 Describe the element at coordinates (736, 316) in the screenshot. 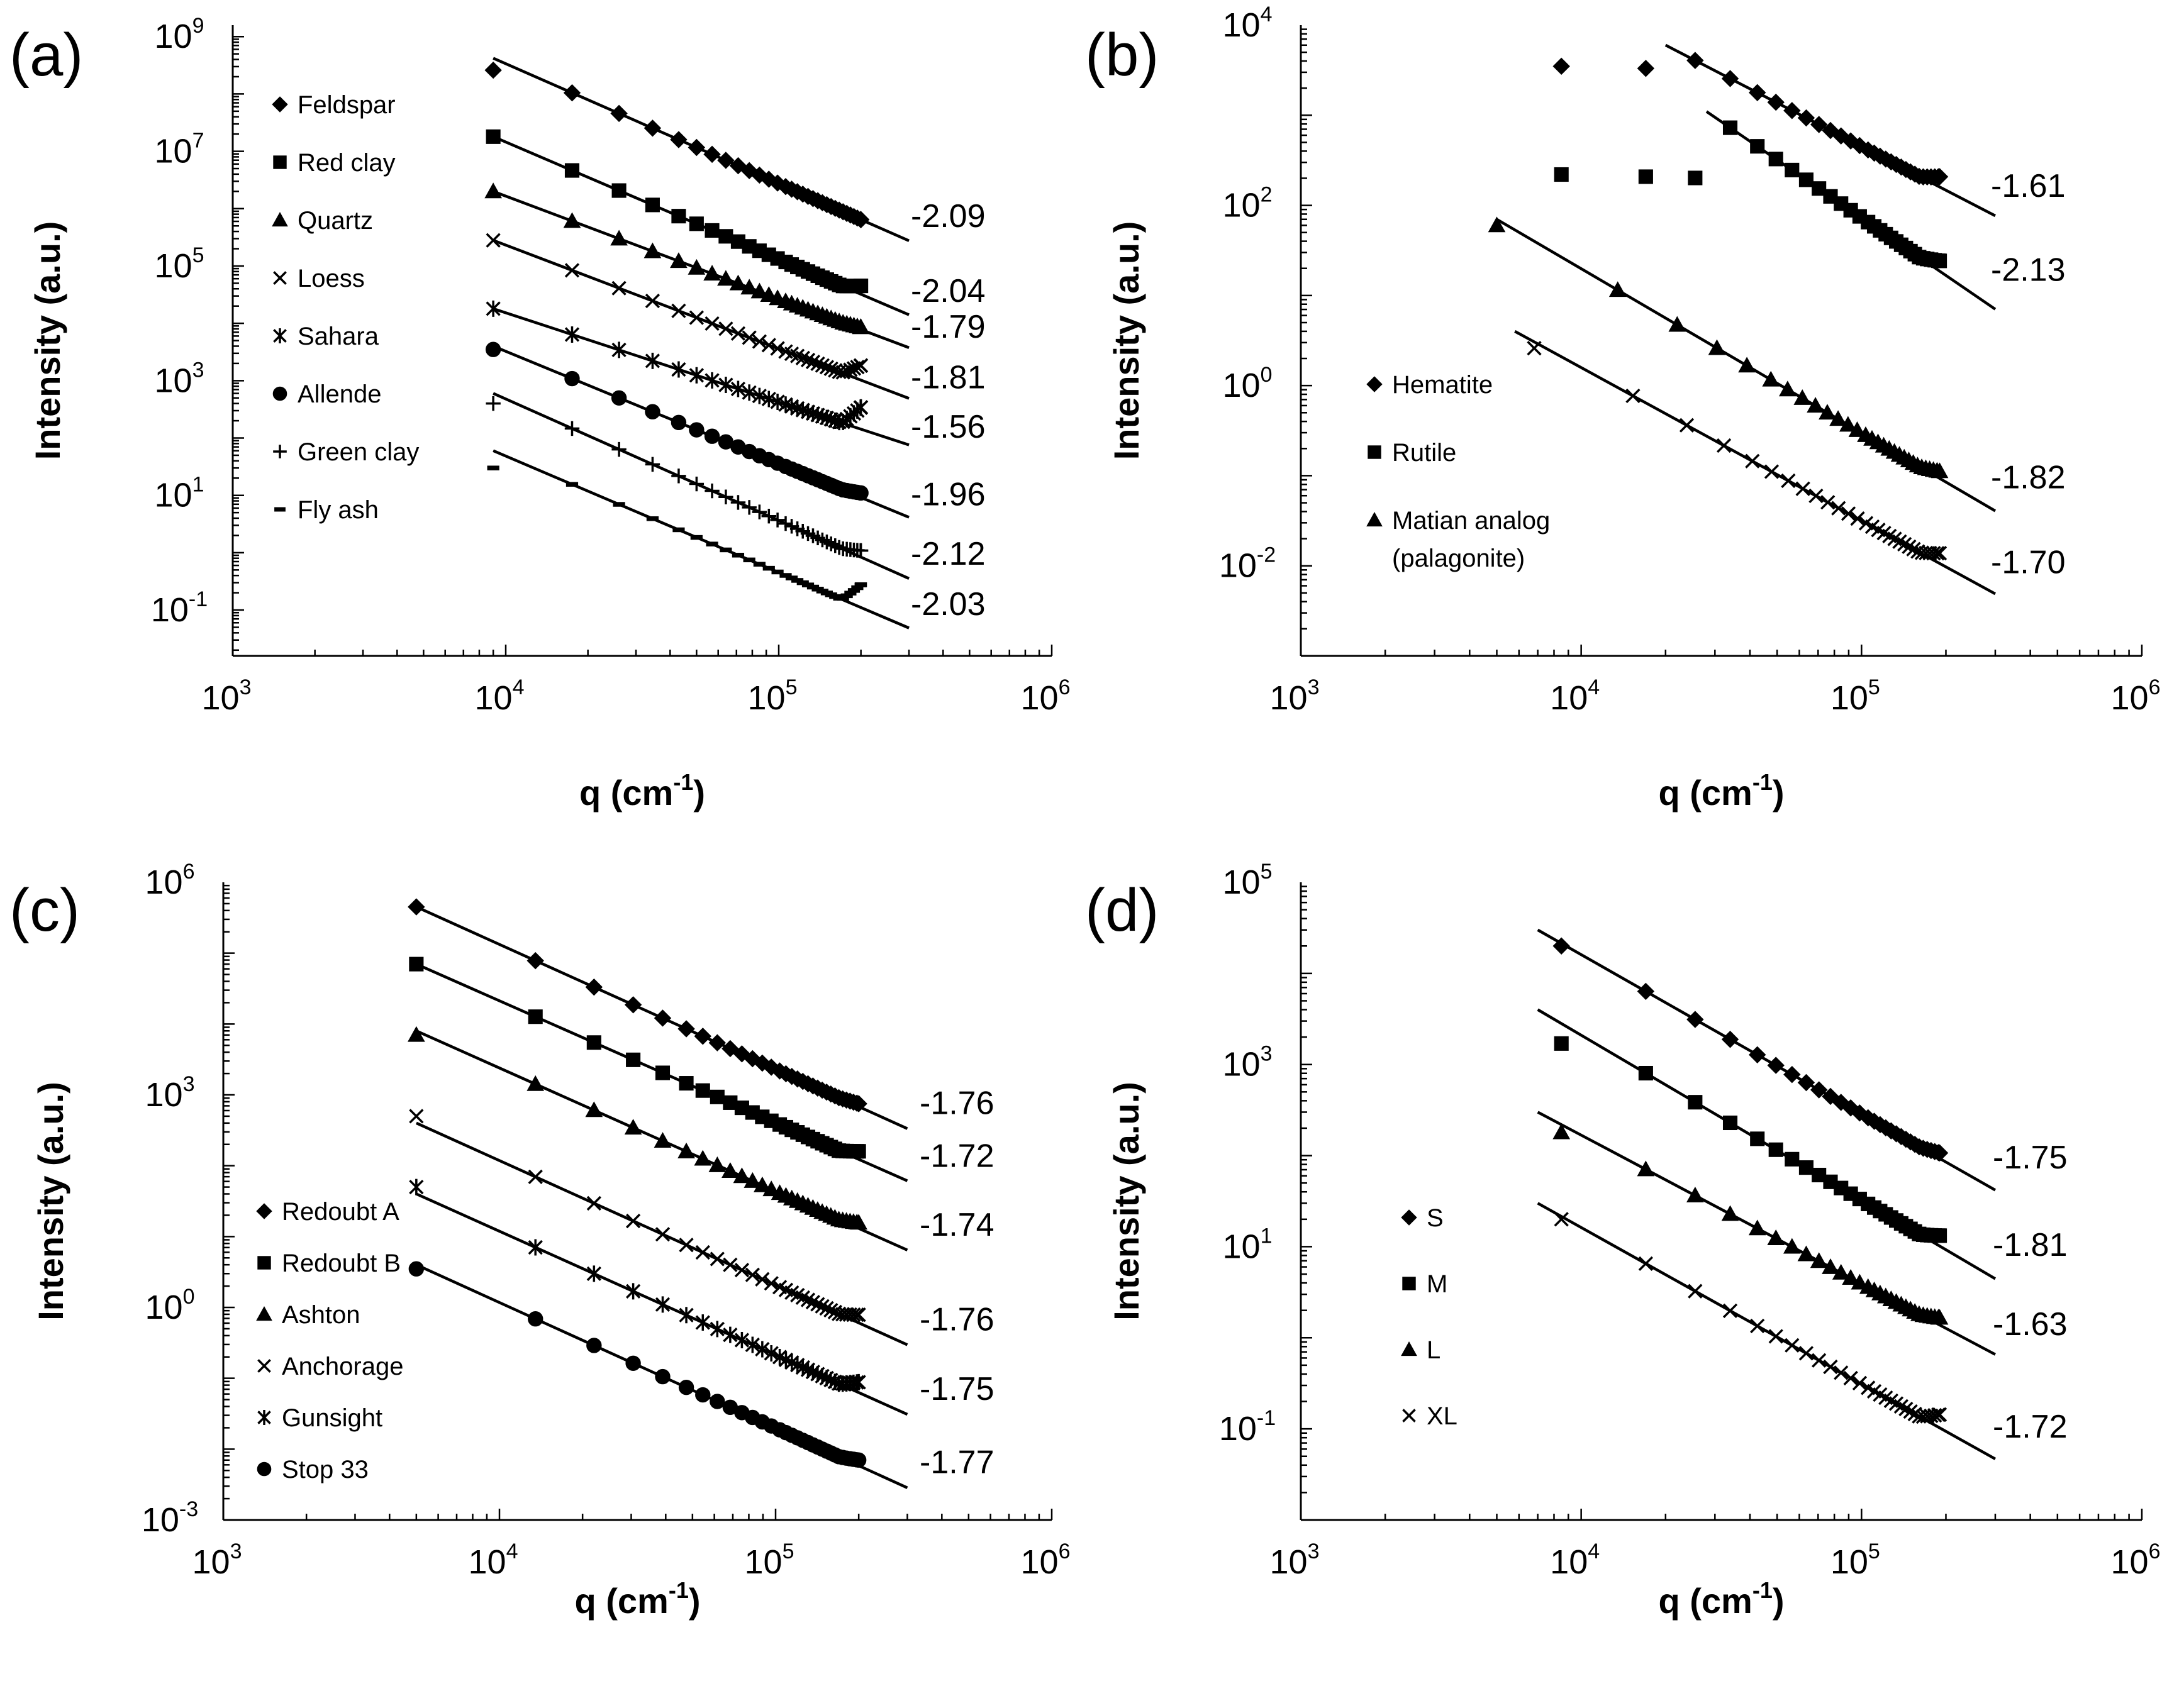

I see `series-loess: -1.81` at that location.